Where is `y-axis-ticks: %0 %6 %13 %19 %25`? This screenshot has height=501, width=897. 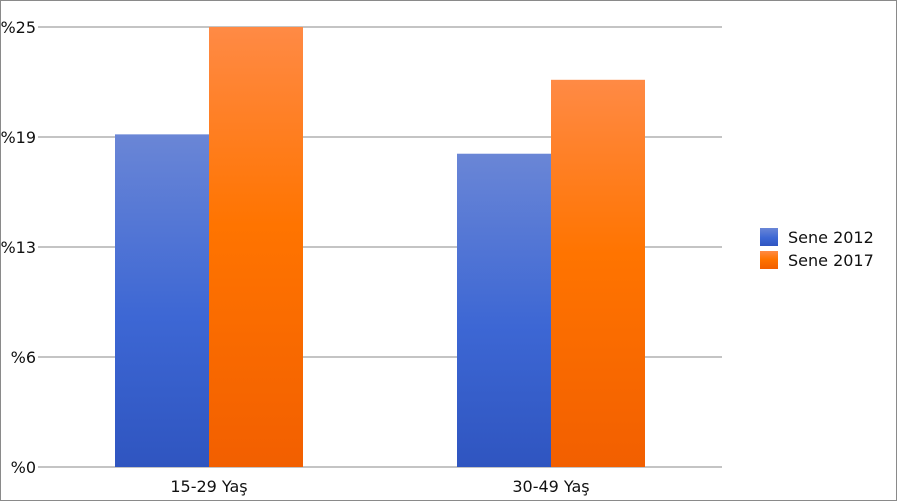
y-axis-ticks: %0 %6 %13 %19 %25 is located at coordinates (18, 247).